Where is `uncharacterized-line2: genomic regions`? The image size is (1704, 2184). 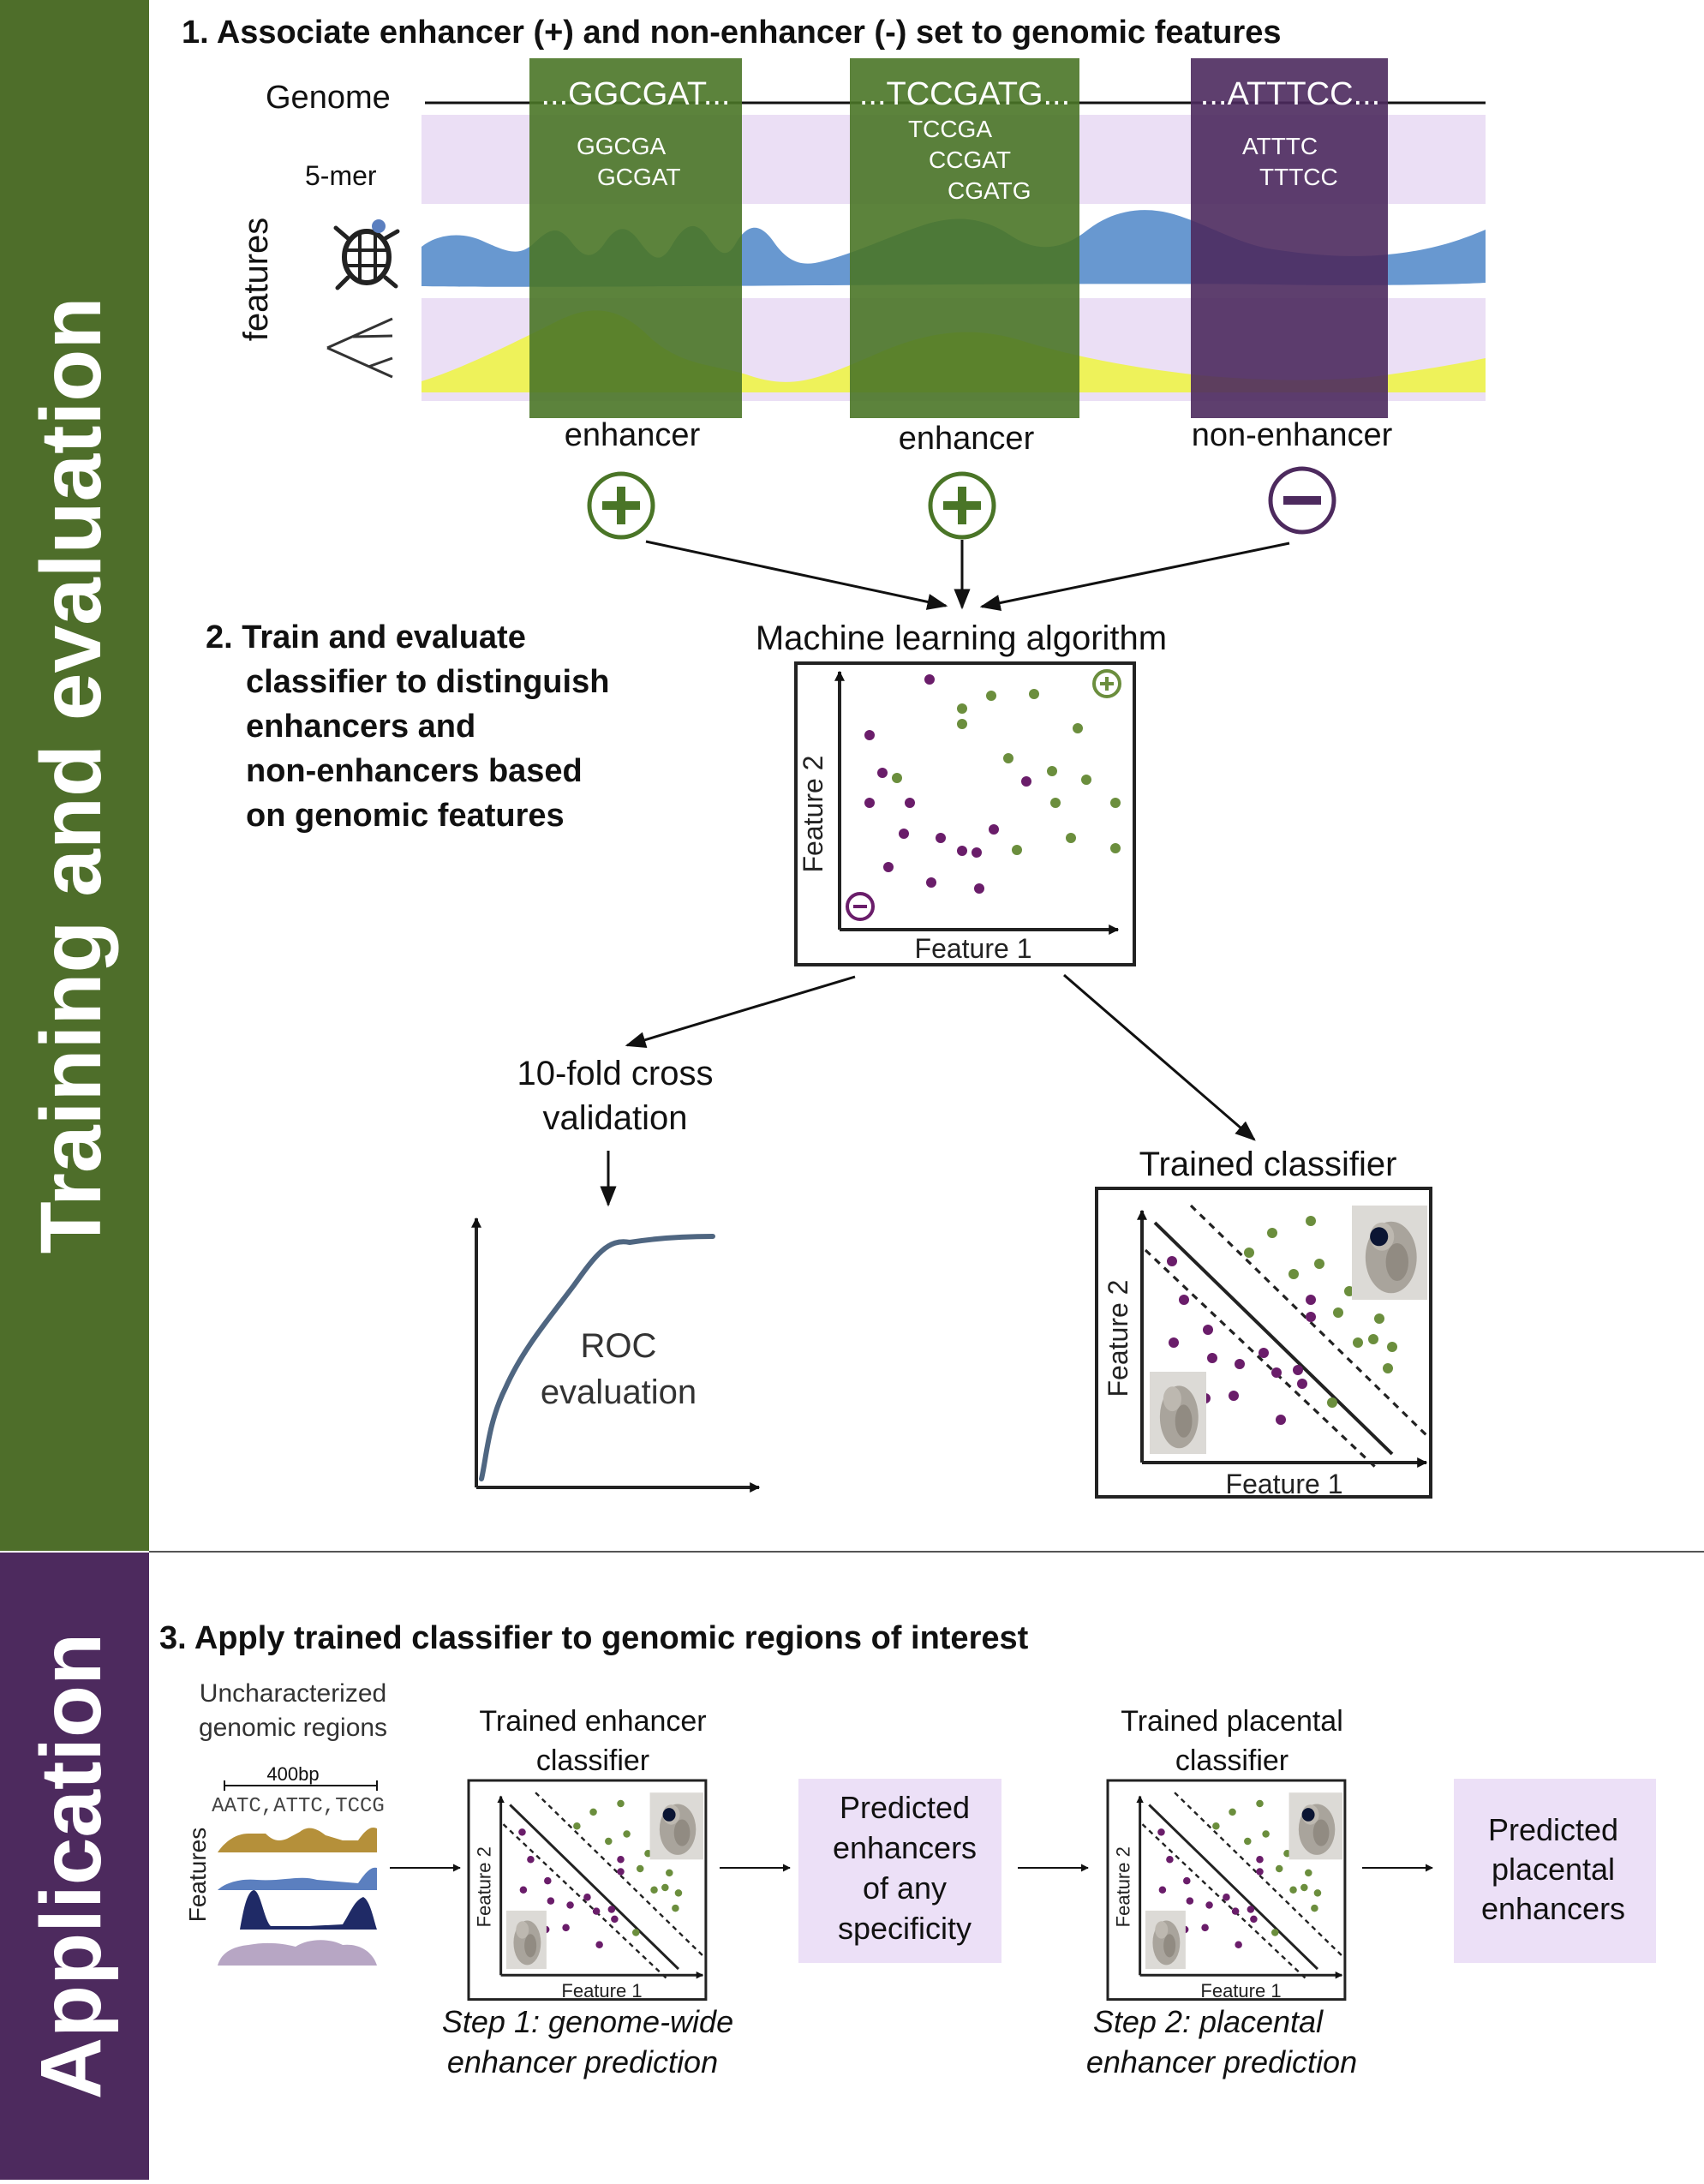 uncharacterized-line2: genomic regions is located at coordinates (293, 1728).